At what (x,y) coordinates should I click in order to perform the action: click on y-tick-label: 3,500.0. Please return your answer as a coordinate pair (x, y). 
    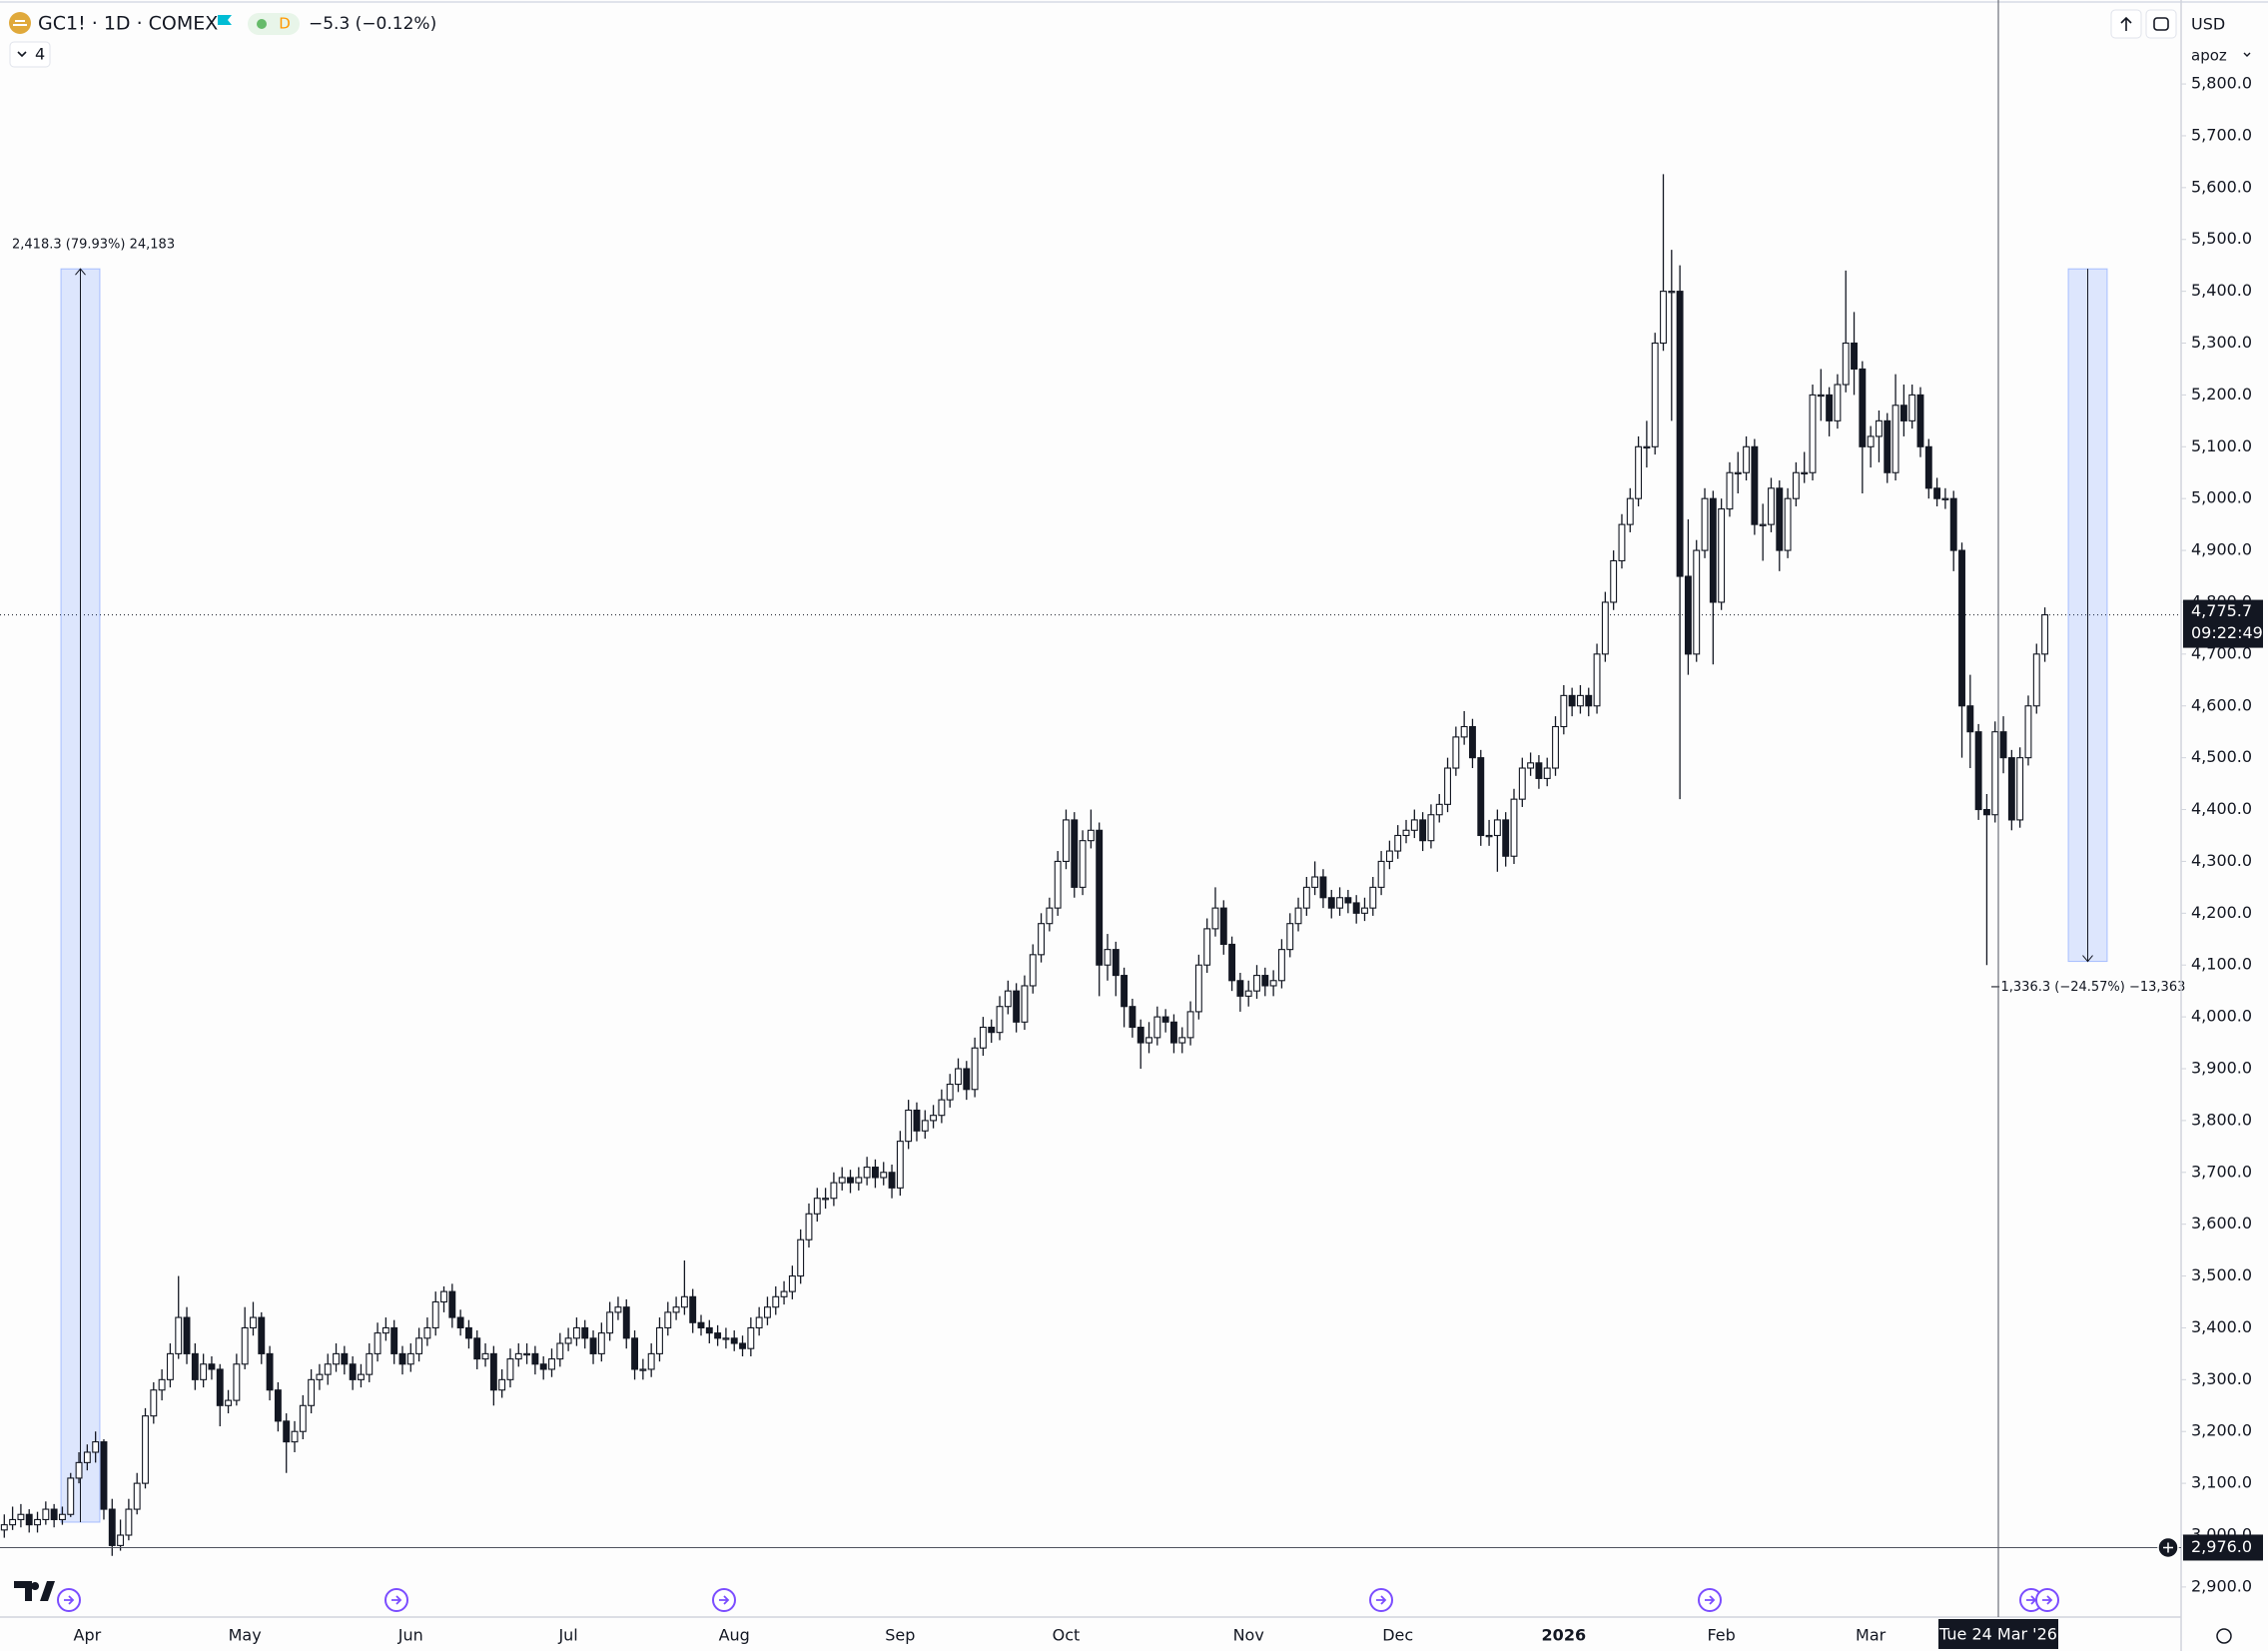
    Looking at the image, I should click on (2221, 1274).